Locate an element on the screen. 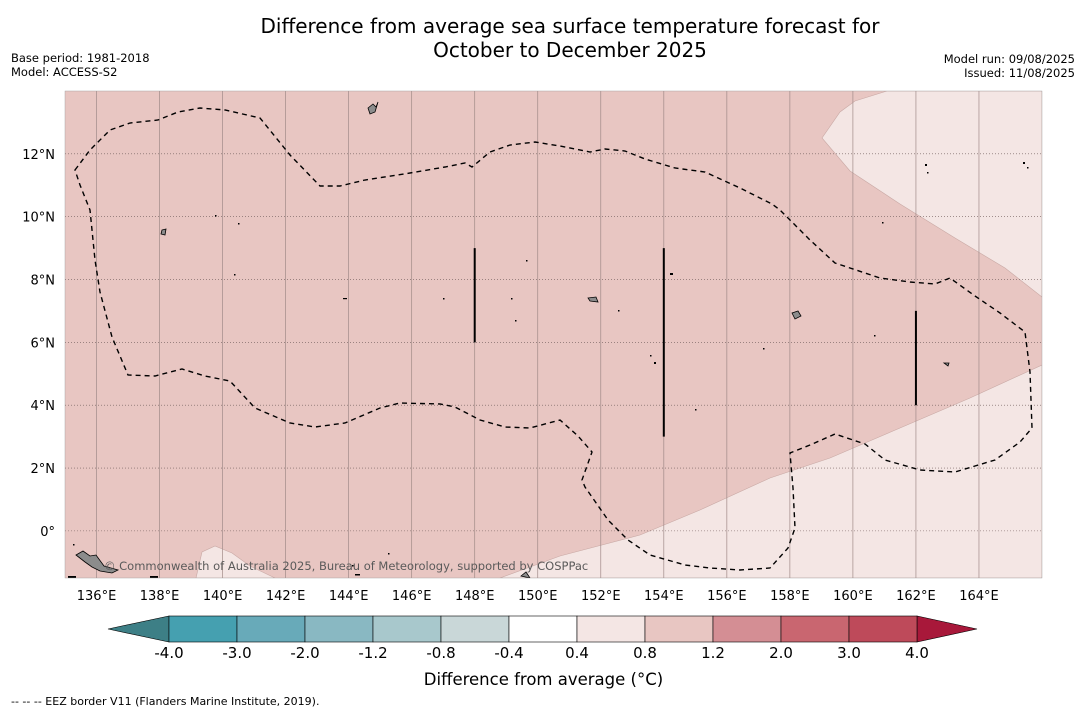 Image resolution: width=1085 pixels, height=713 pixels. island-southwest is located at coordinates (97, 562).